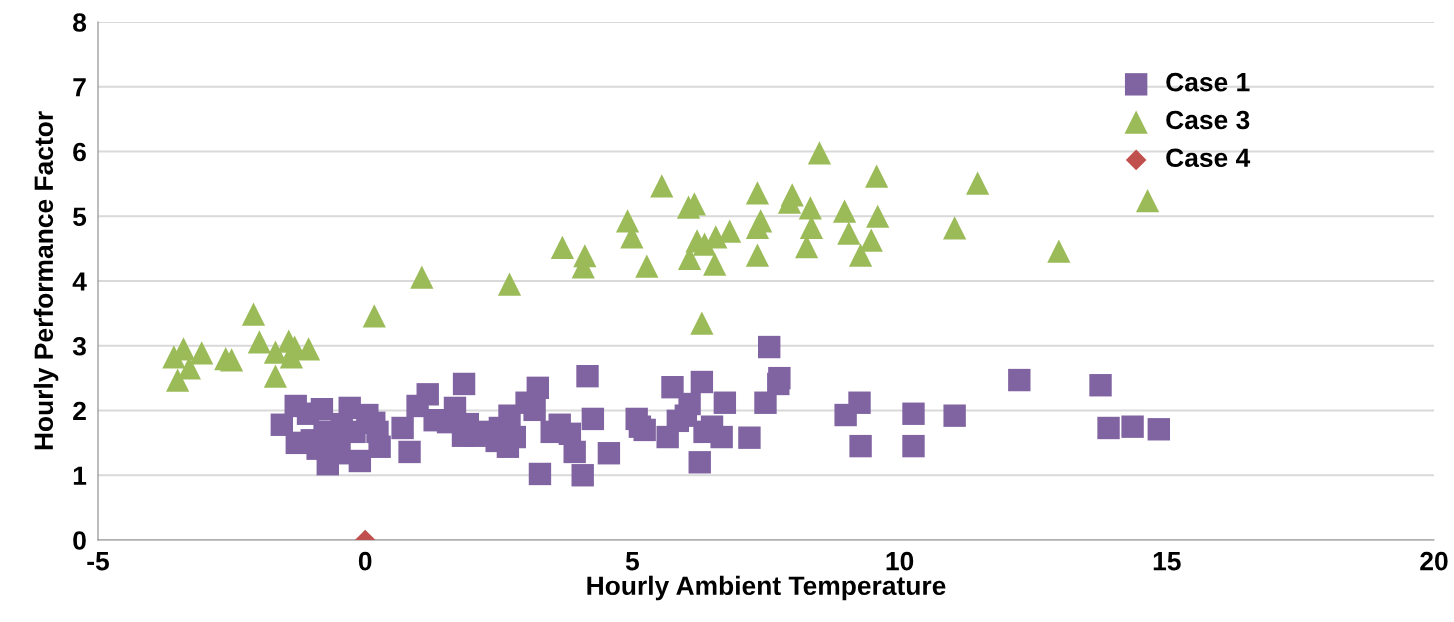 The height and width of the screenshot is (622, 1454). Describe the element at coordinates (1208, 158) in the screenshot. I see `legend-label: Case 4` at that location.